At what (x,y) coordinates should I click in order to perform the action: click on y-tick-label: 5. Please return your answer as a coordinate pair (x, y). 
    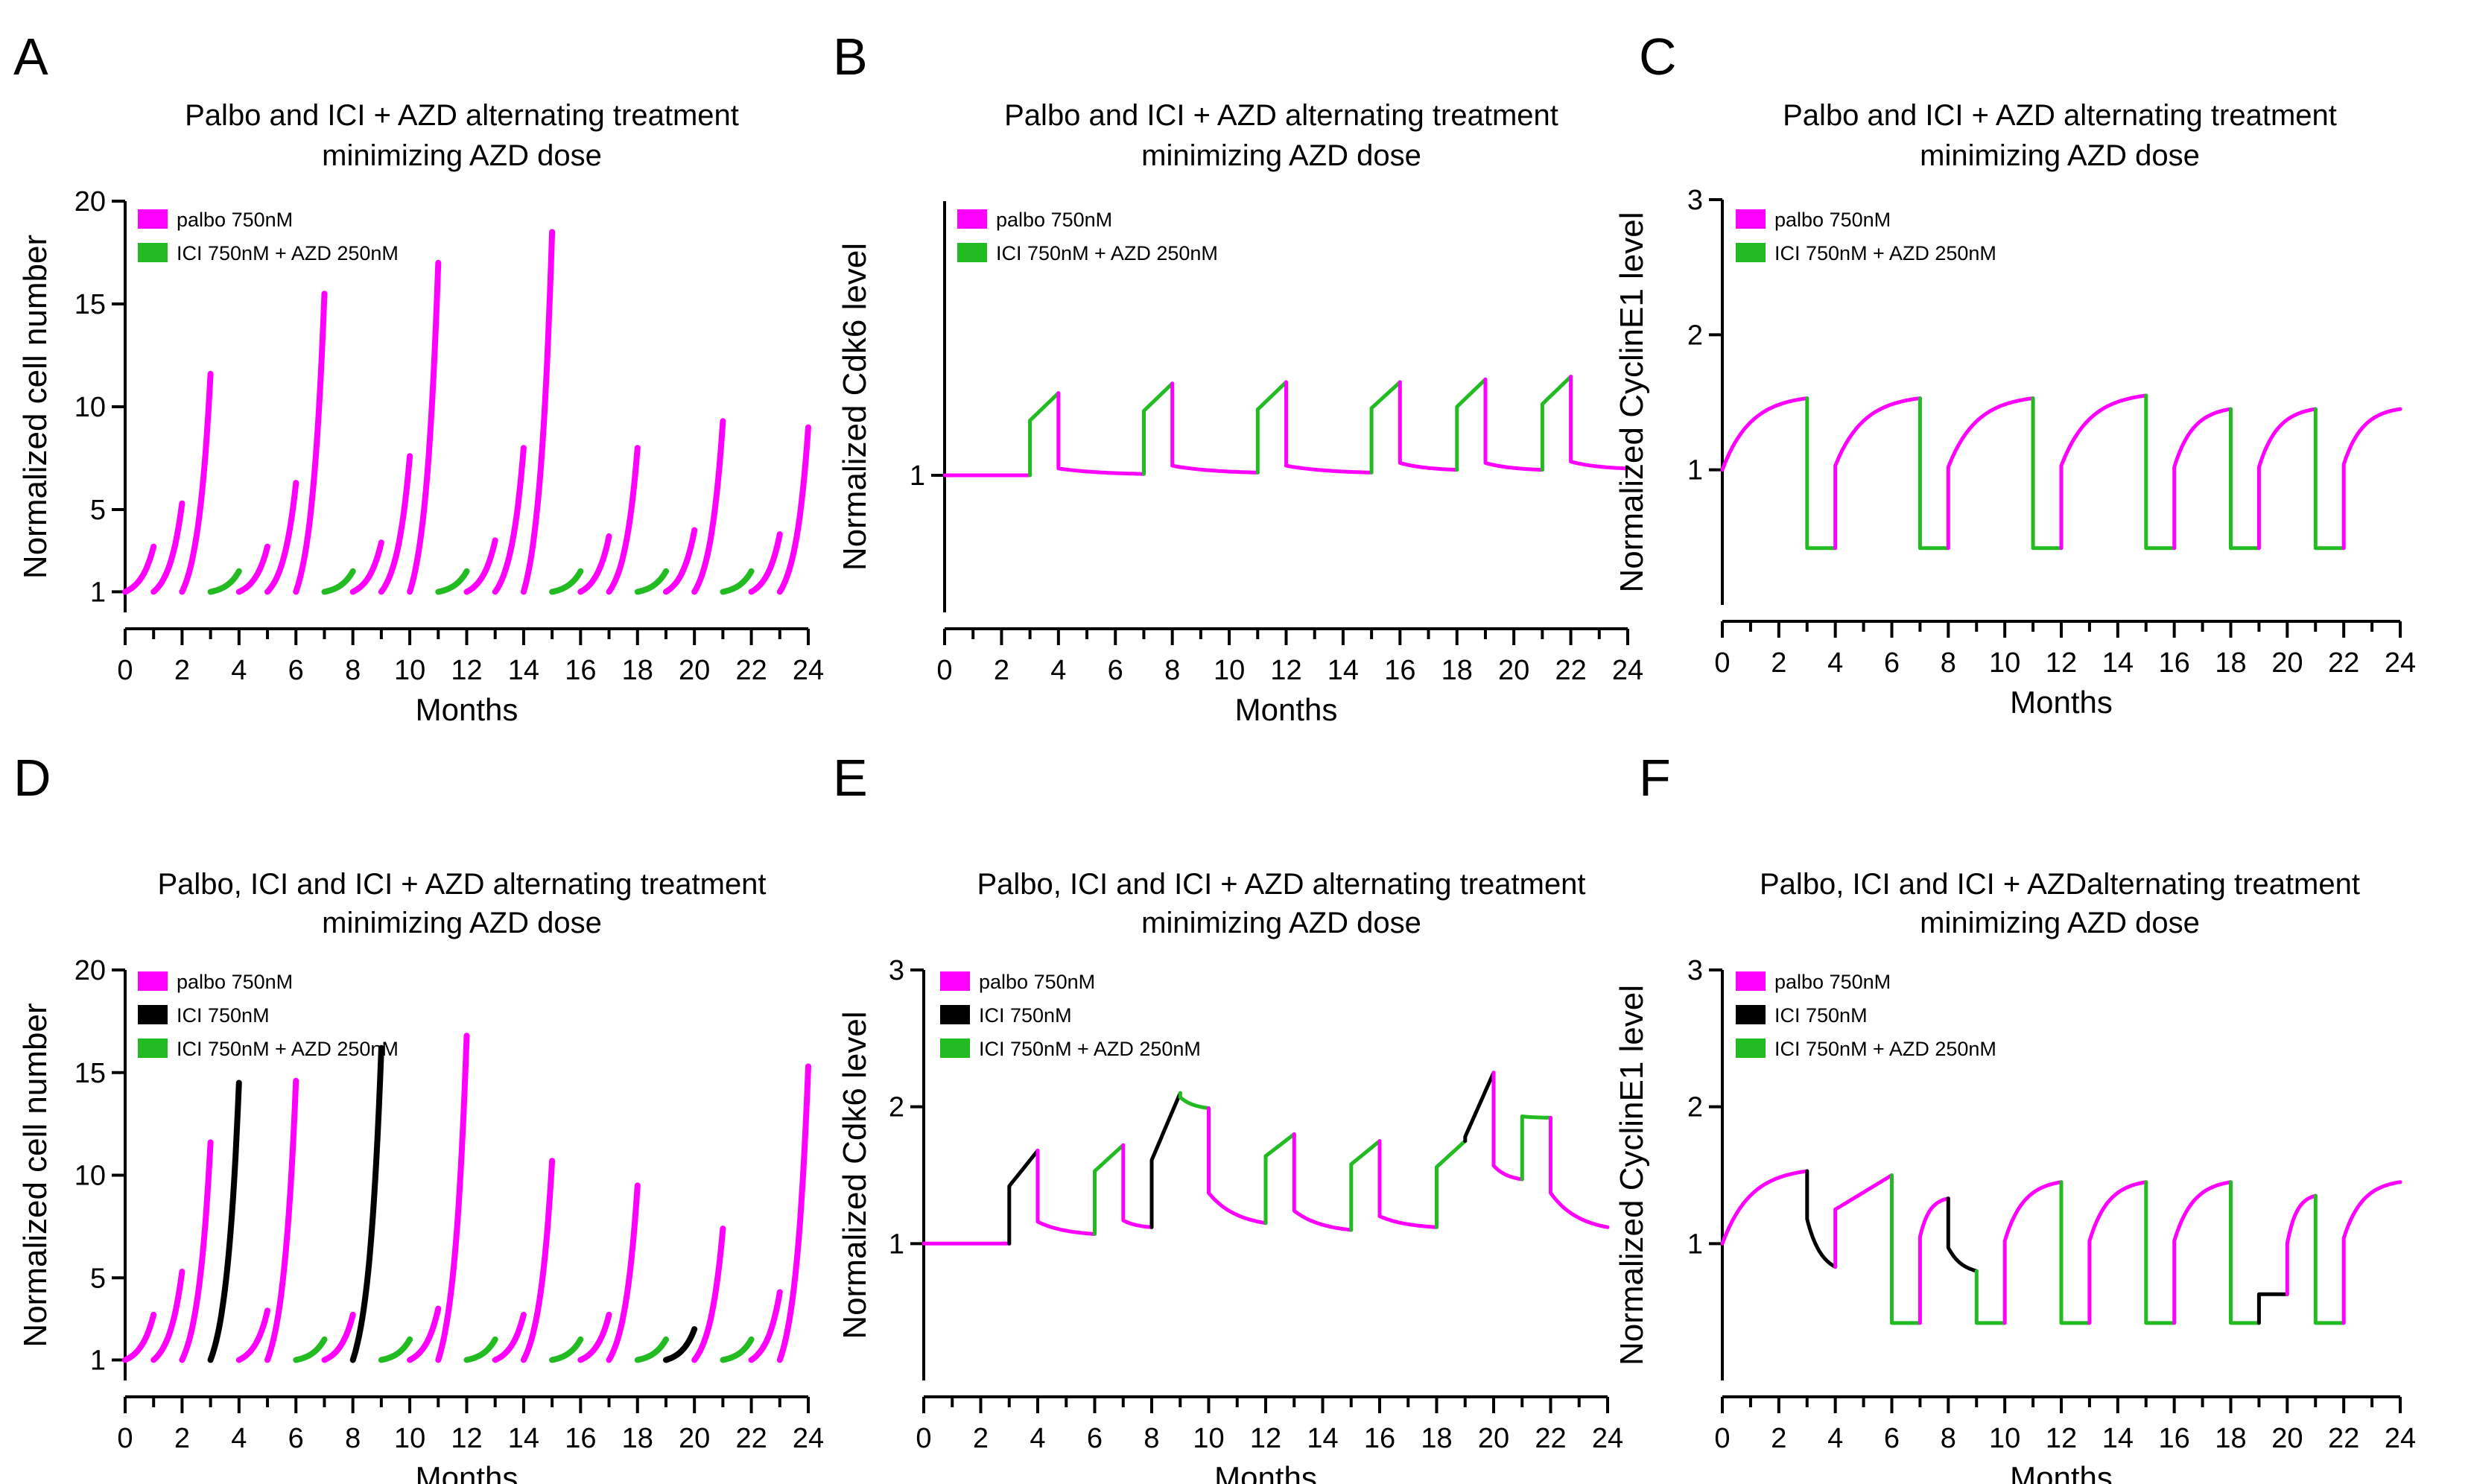
    Looking at the image, I should click on (98, 1278).